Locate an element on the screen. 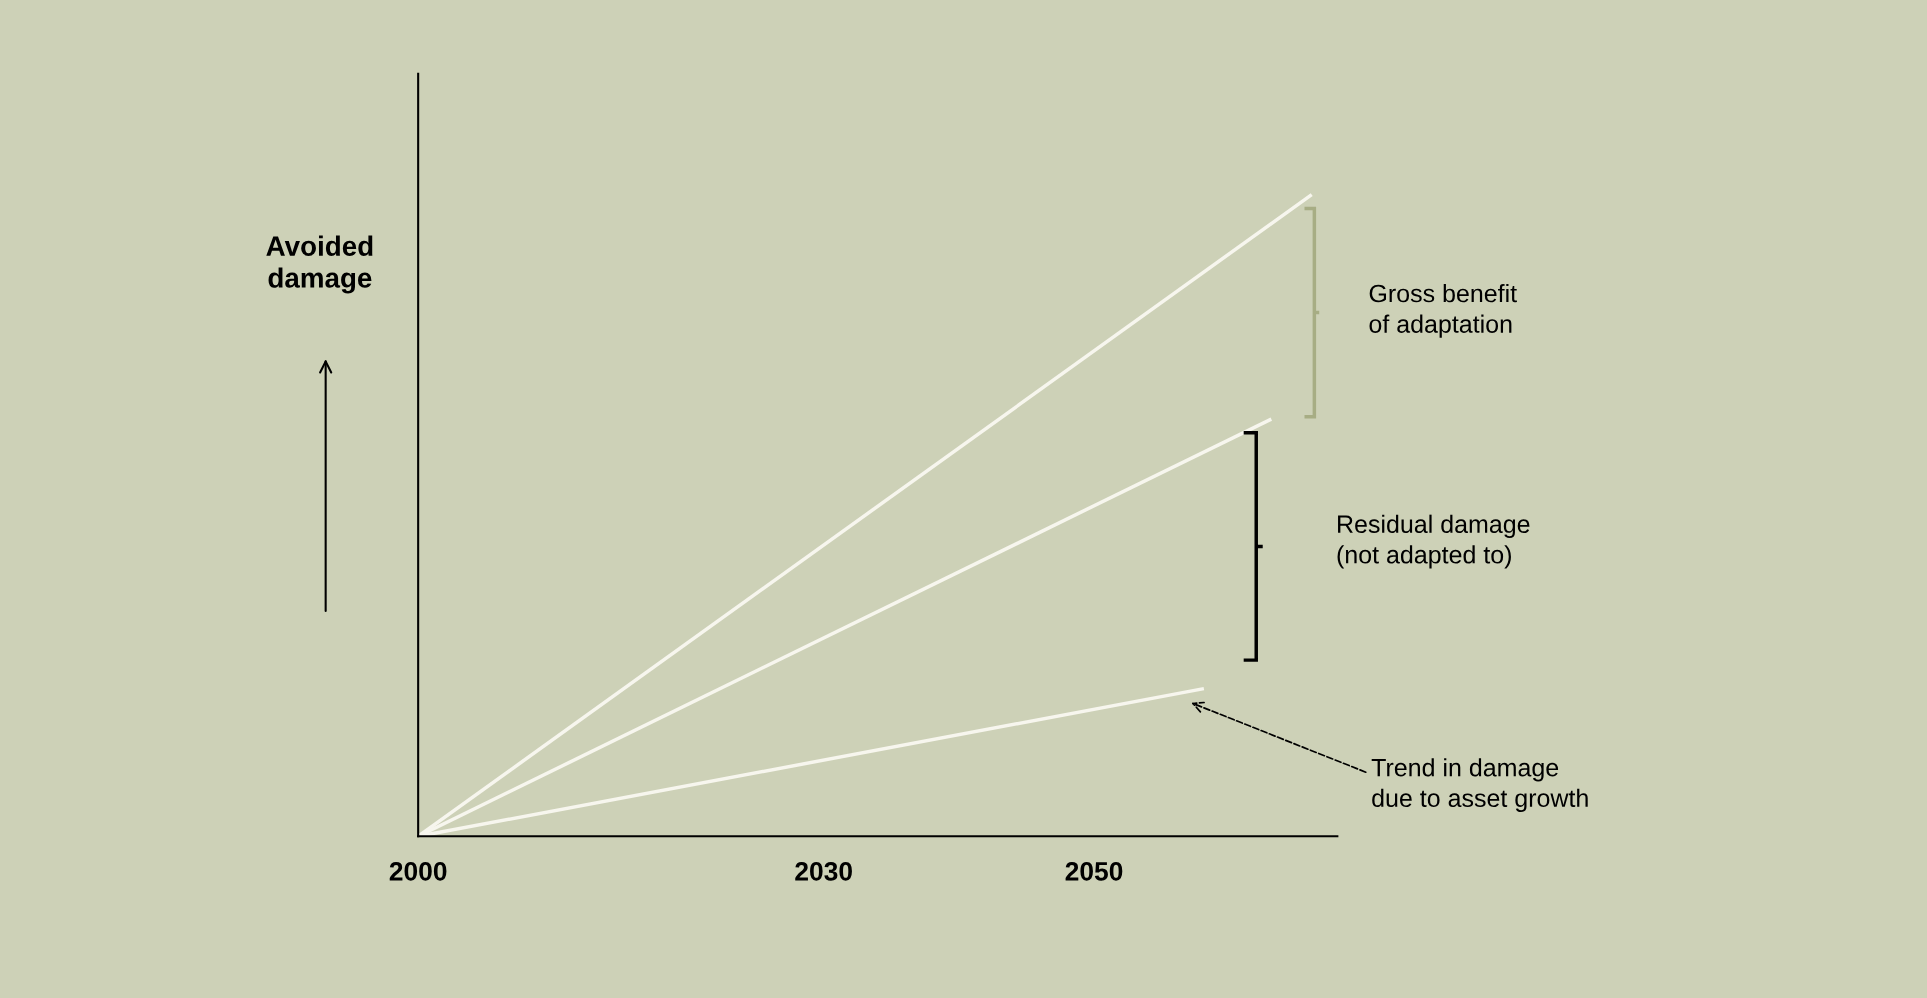 Image resolution: width=1927 pixels, height=998 pixels. x-tick-label: 2050 is located at coordinates (1094, 871).